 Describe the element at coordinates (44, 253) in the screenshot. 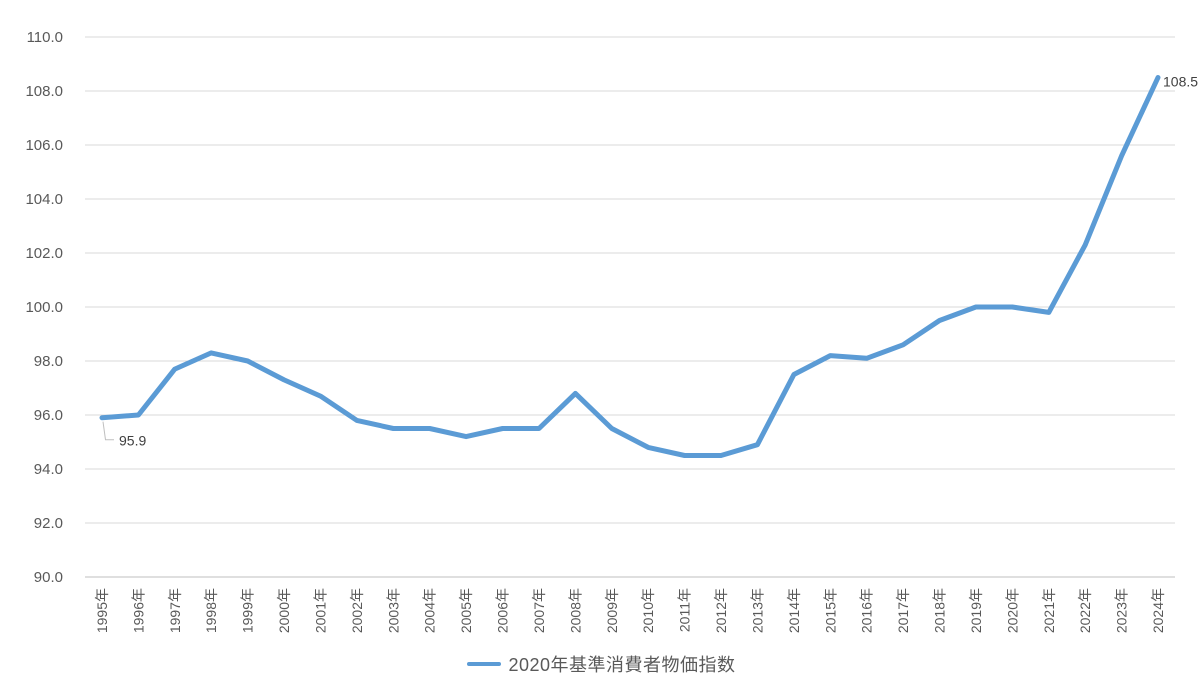

I see `y-axis-tick-label: 102.0` at that location.